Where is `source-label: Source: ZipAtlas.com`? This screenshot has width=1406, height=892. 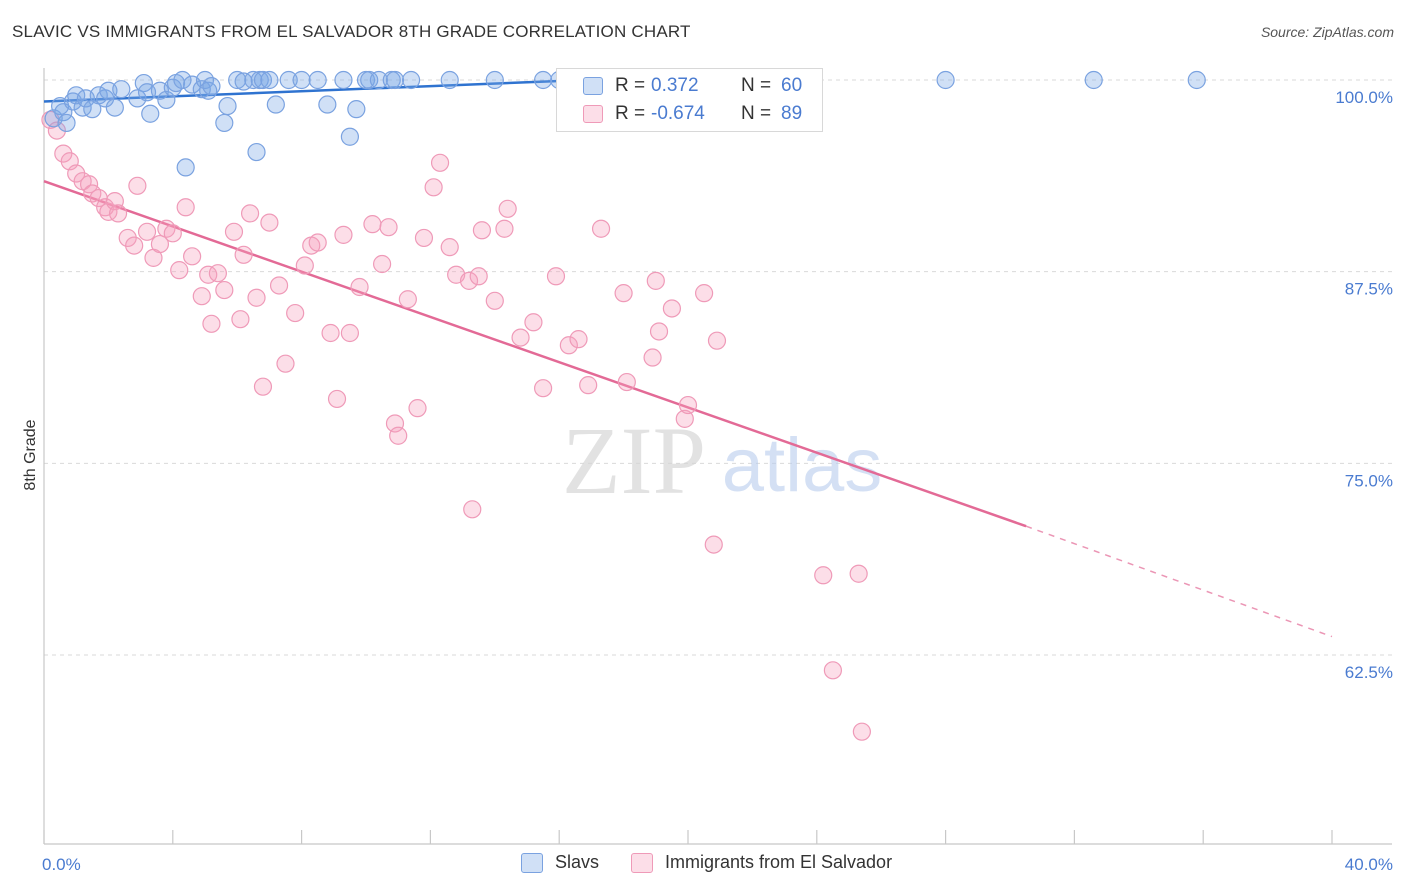 source-label: Source: ZipAtlas.com is located at coordinates (1327, 32).